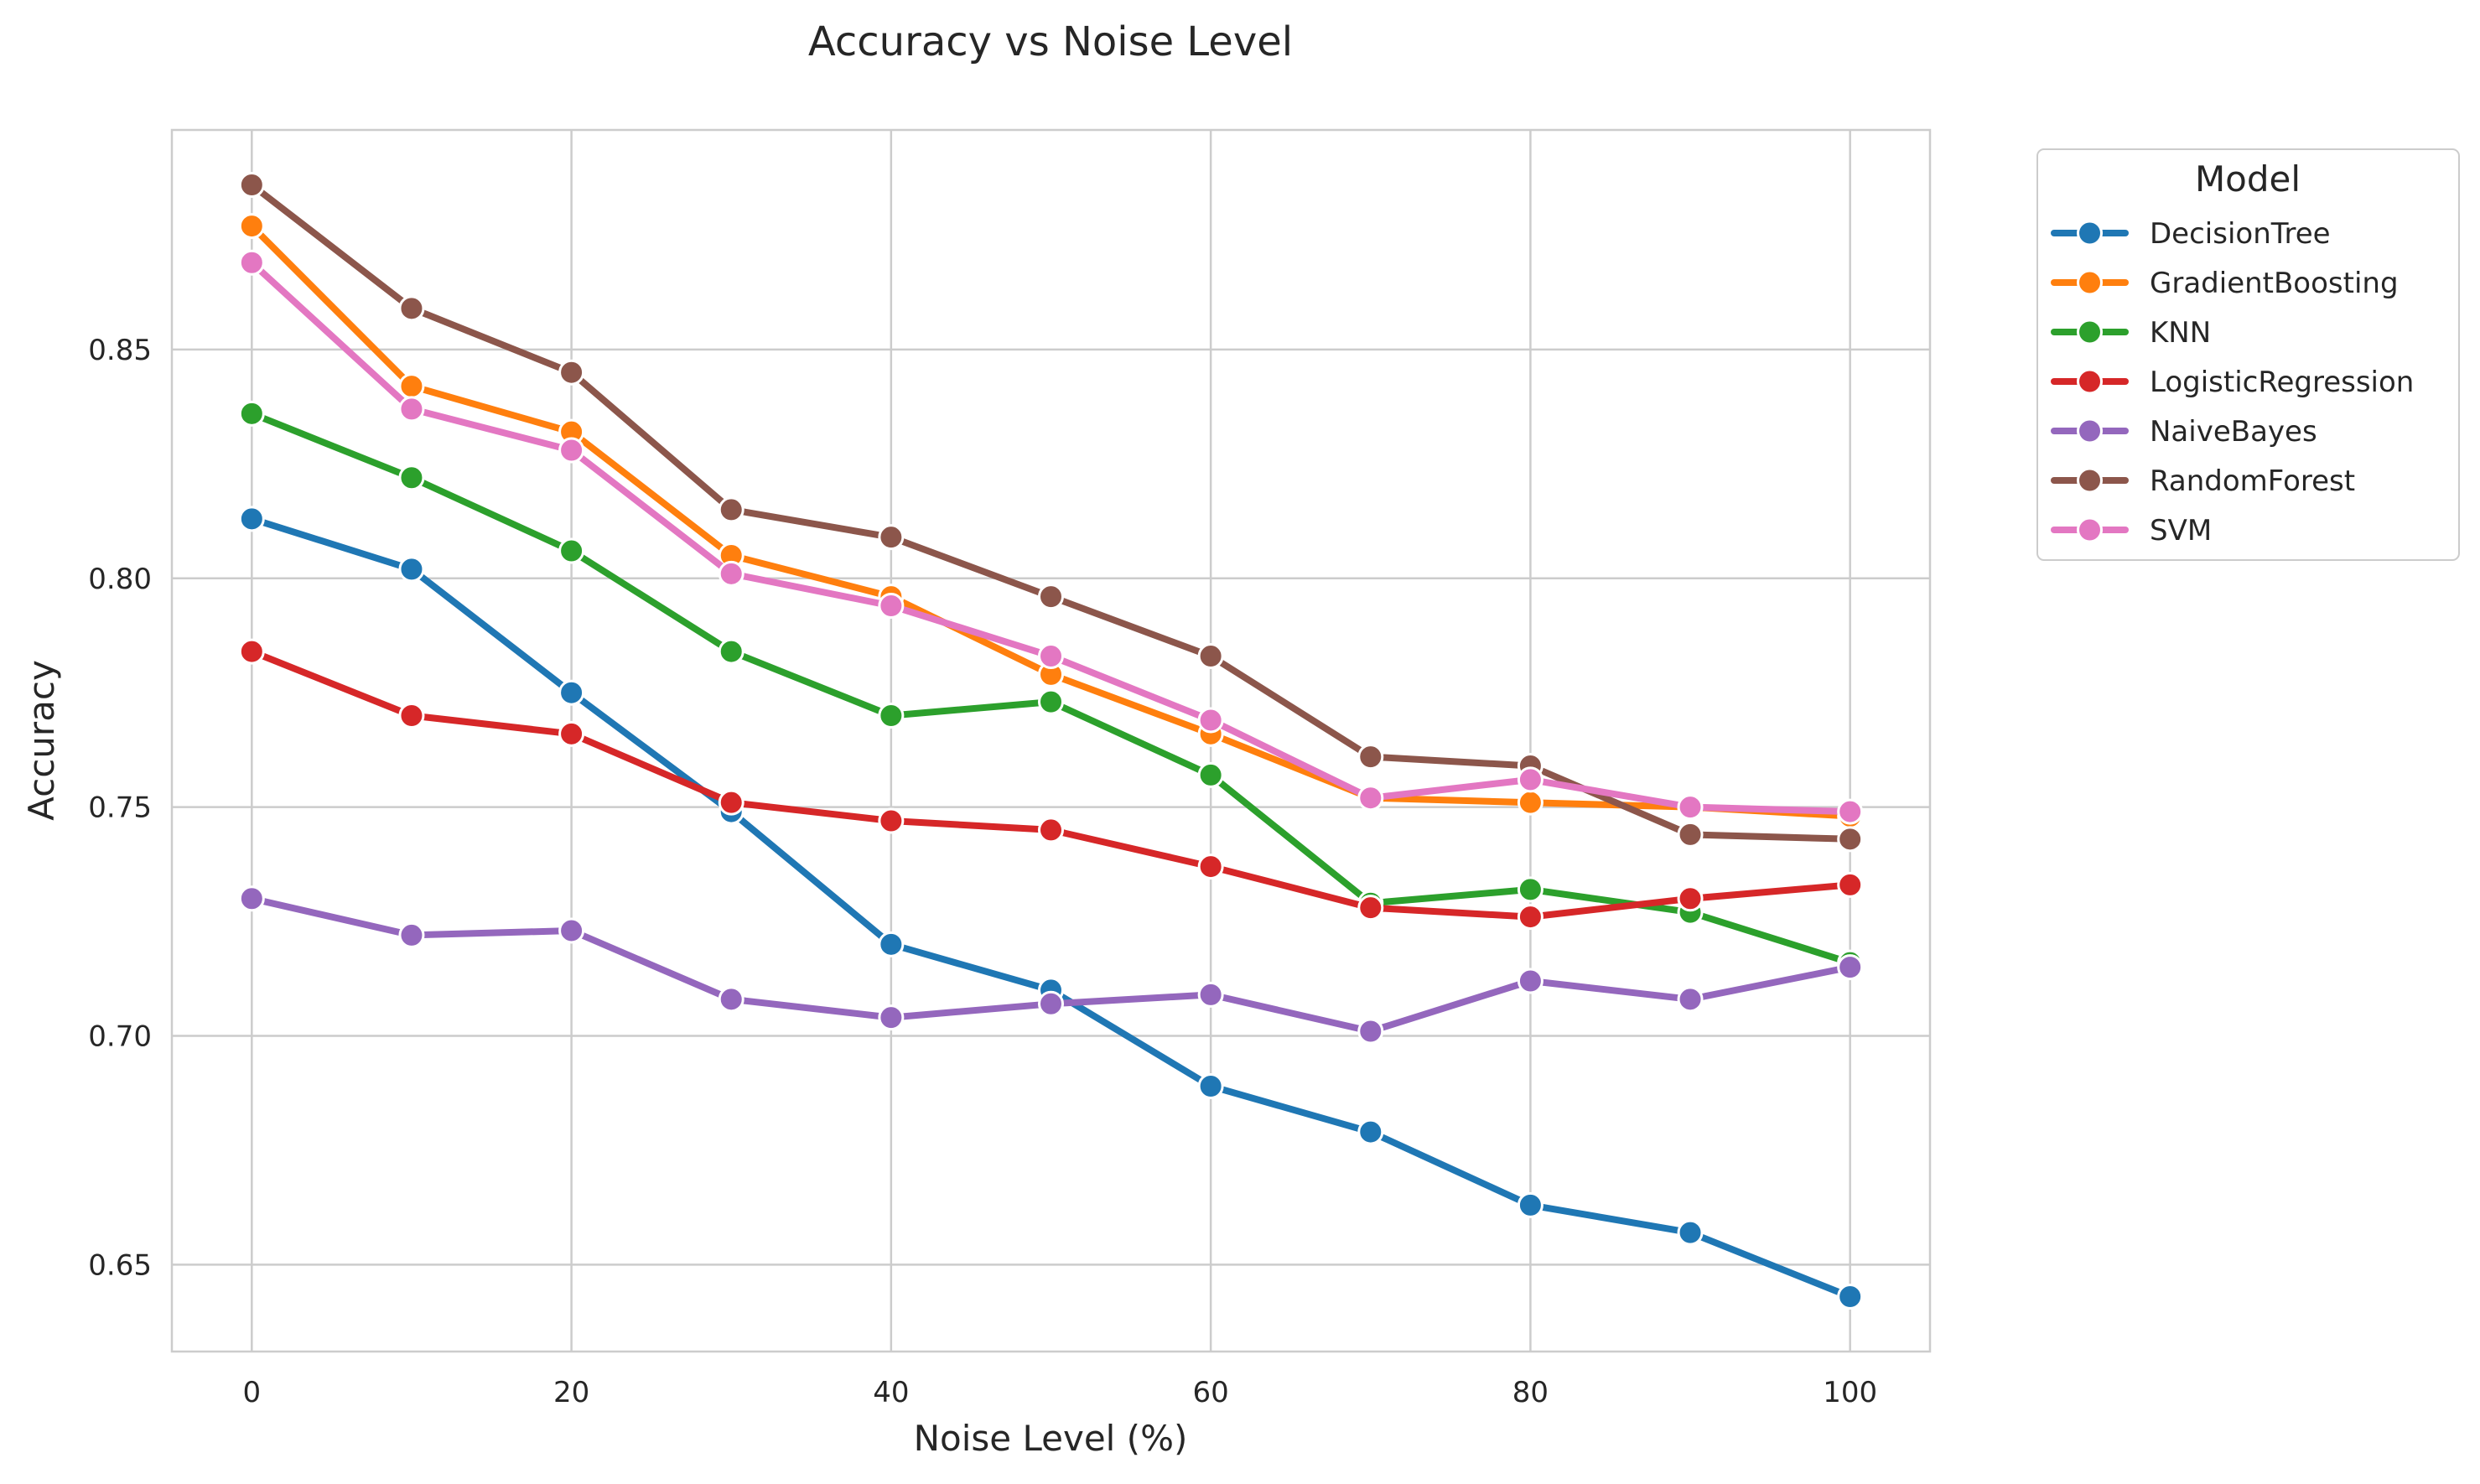 Image resolution: width=2480 pixels, height=1484 pixels. I want to click on legend-title: Model, so click(2248, 179).